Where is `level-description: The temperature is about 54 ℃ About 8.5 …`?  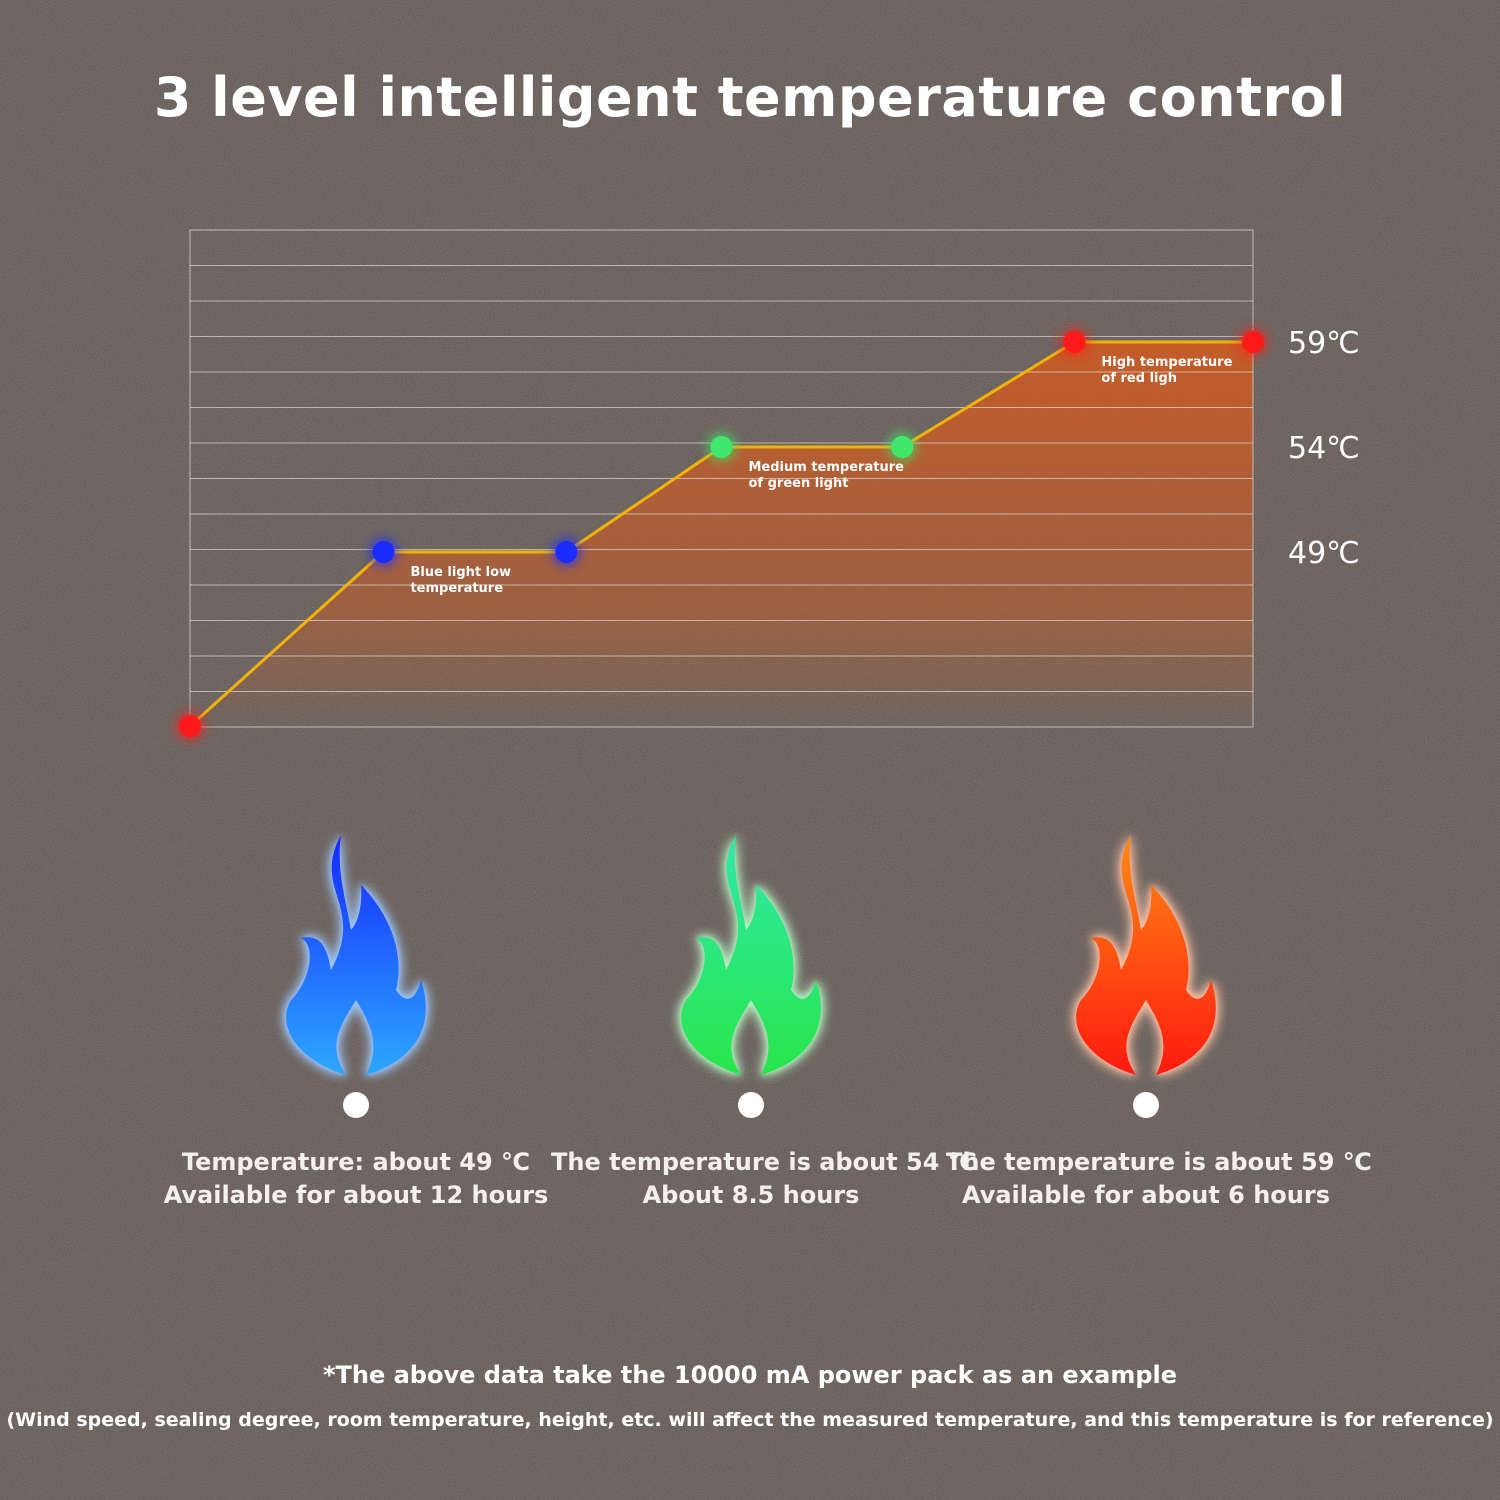 level-description: The temperature is about 54 ℃ About 8.5 … is located at coordinates (764, 1179).